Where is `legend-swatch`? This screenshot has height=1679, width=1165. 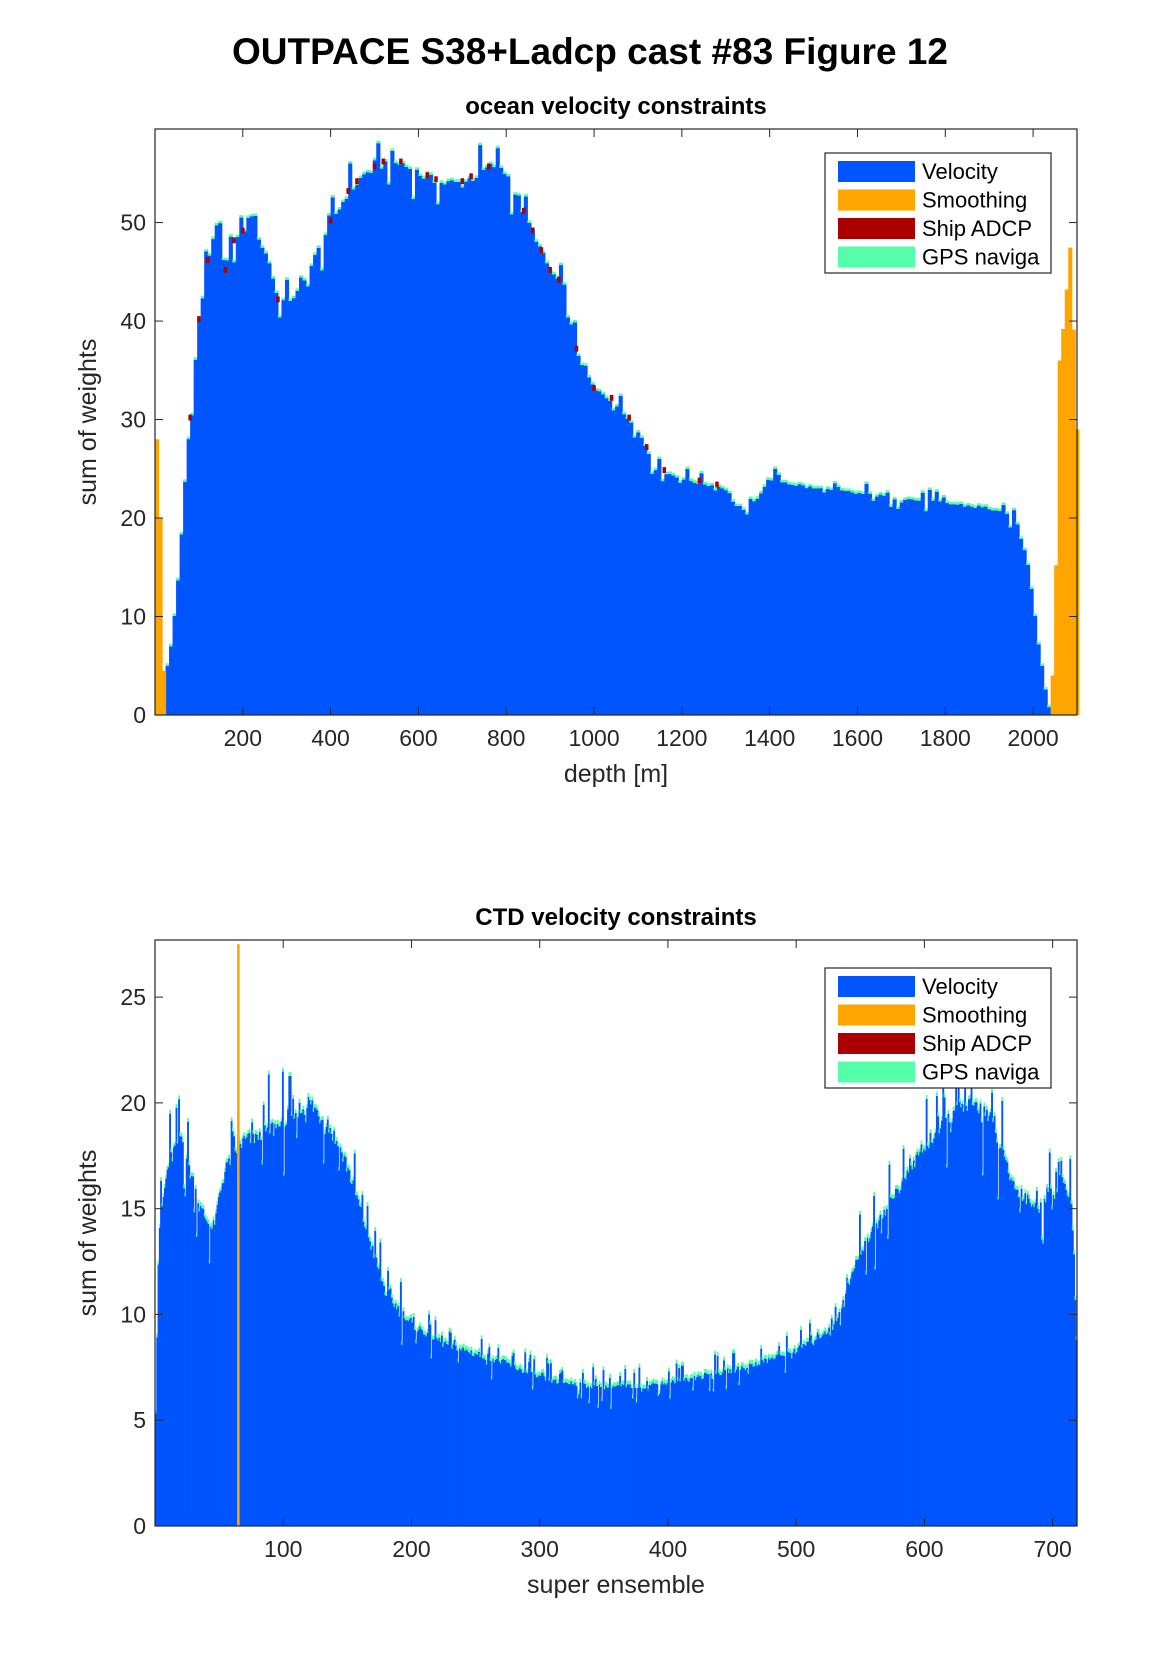
legend-swatch is located at coordinates (876, 1072).